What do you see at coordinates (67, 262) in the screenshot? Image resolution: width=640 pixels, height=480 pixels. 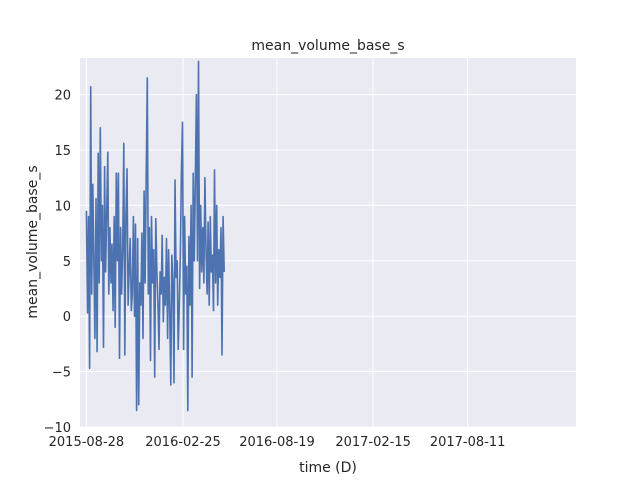 I see `y-tick-label: 5` at bounding box center [67, 262].